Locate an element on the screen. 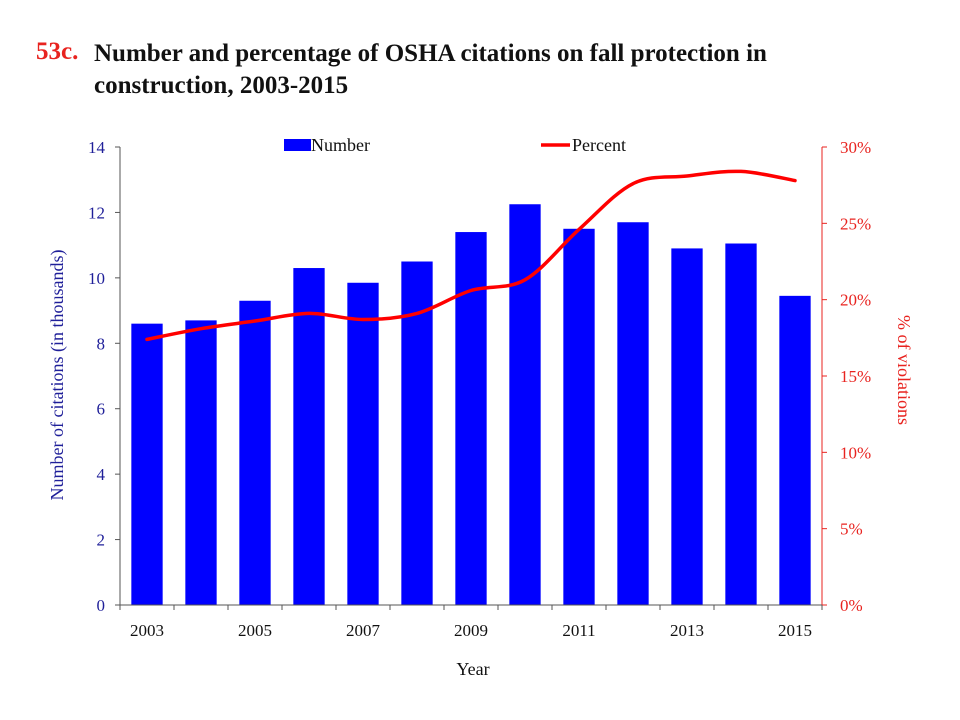 The image size is (960, 720). x-axis-label: Year is located at coordinates (472, 669).